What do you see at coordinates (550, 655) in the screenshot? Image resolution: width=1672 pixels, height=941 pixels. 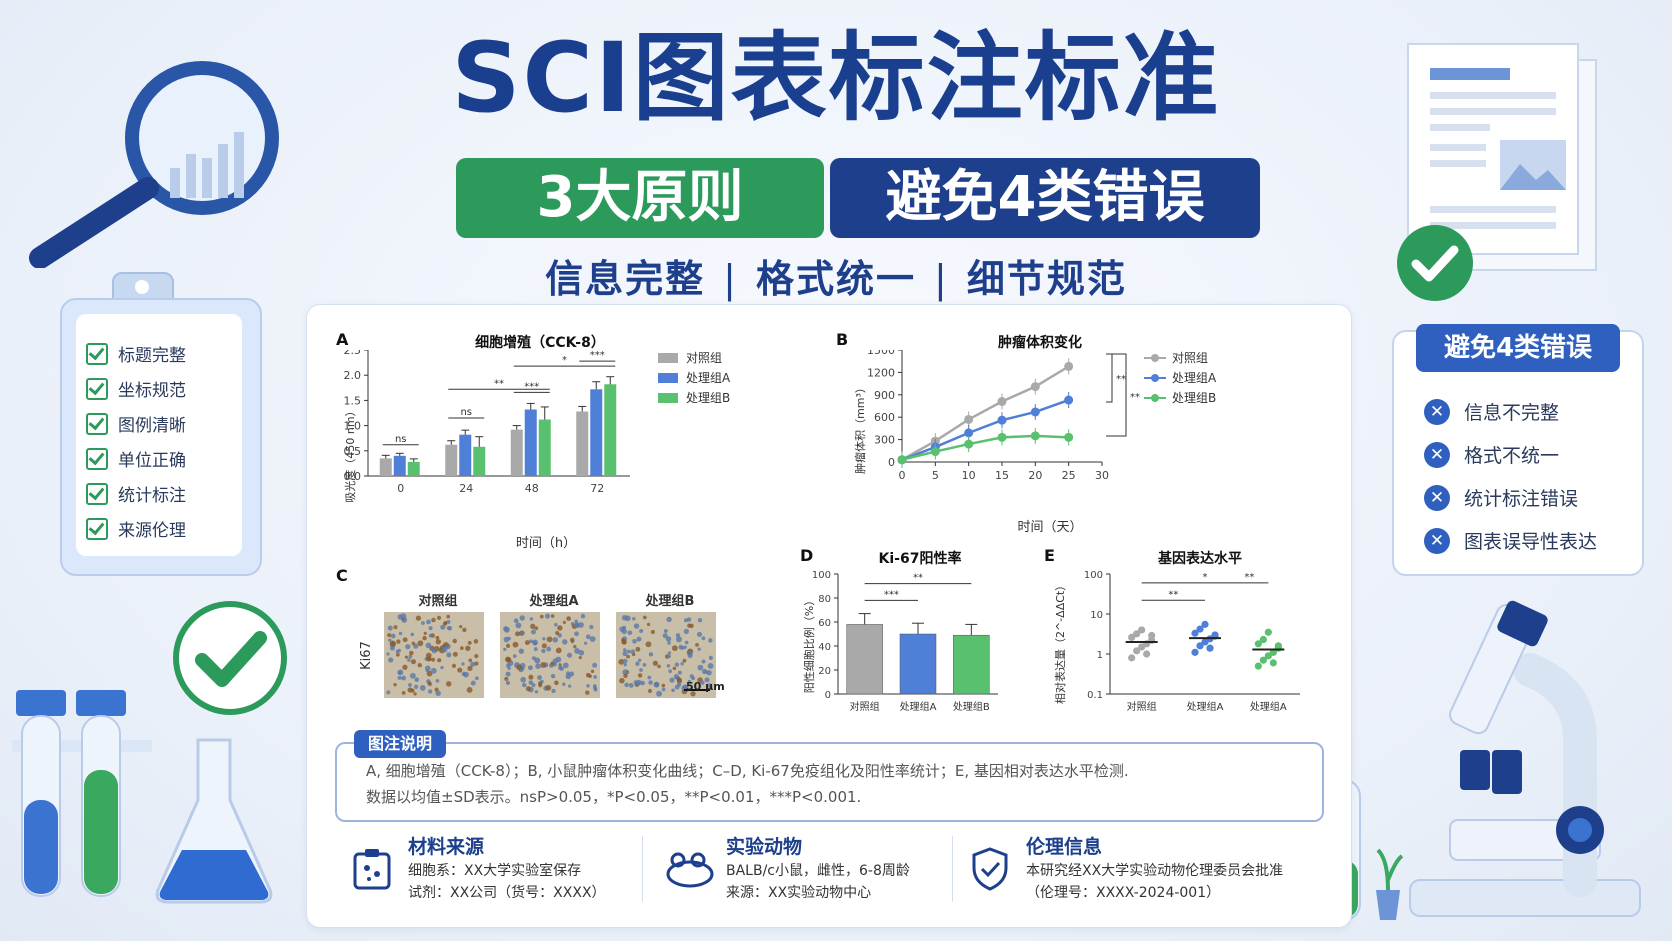 I see `ihc-images` at bounding box center [550, 655].